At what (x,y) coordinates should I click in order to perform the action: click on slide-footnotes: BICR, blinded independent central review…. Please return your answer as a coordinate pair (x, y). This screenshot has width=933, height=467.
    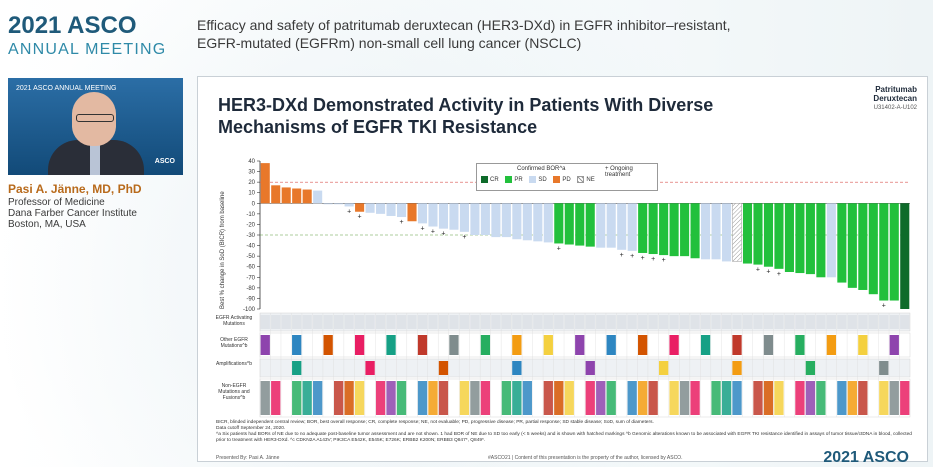
    Looking at the image, I should click on (566, 432).